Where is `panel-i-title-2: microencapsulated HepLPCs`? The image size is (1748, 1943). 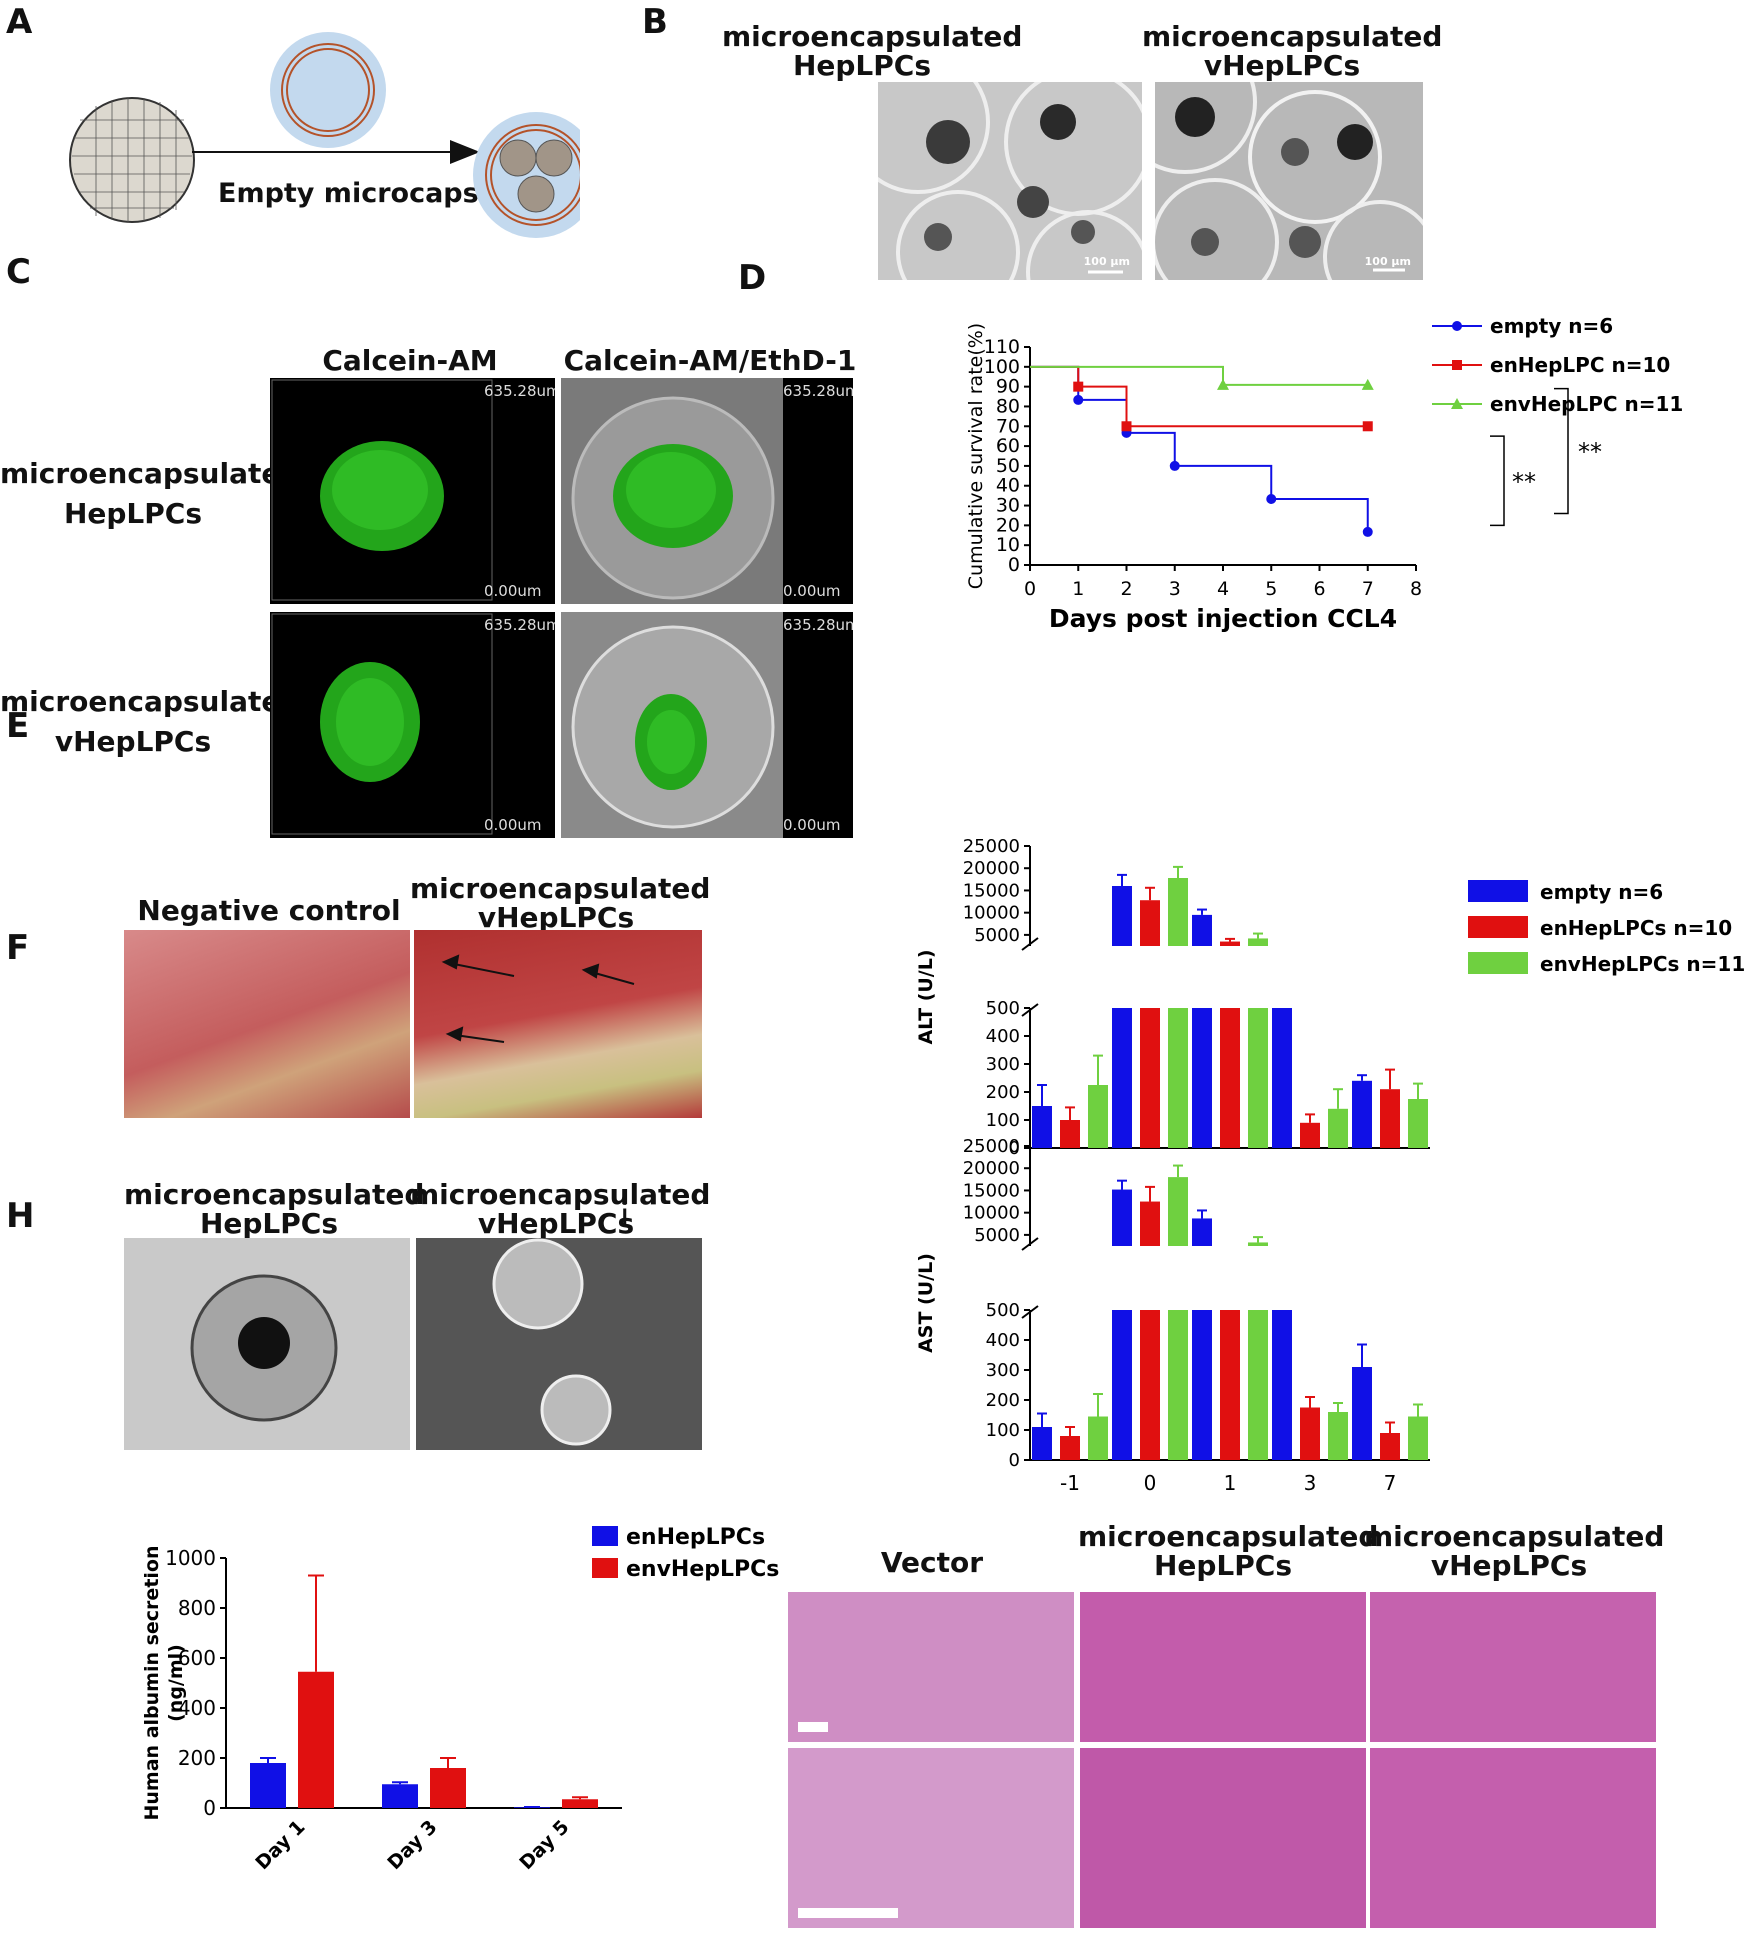
panel-i-title-2: microencapsulated HepLPCs is located at coordinates (1228, 1551).